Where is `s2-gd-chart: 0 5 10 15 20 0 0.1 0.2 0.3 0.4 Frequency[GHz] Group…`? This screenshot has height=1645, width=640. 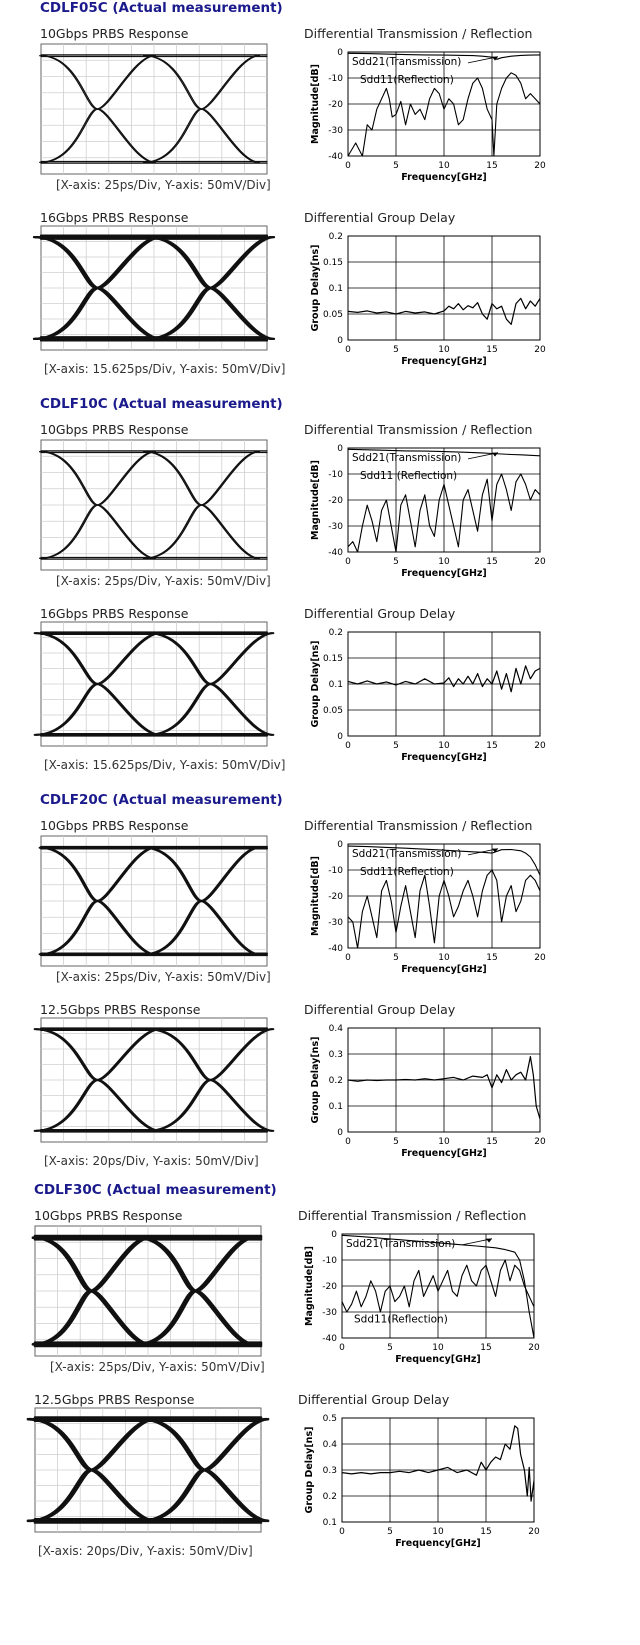
s2-gd-chart: 0 5 10 15 20 0 0.1 0.2 0.3 0.4 Frequency[GHz] Group… is located at coordinates (428, 1091).